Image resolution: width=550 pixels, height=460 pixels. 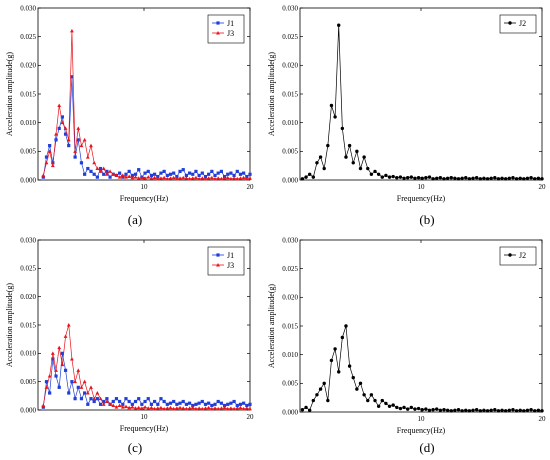 I want to click on y-axis-title-a: Acceleration amplitude(g), so click(x=9, y=94).